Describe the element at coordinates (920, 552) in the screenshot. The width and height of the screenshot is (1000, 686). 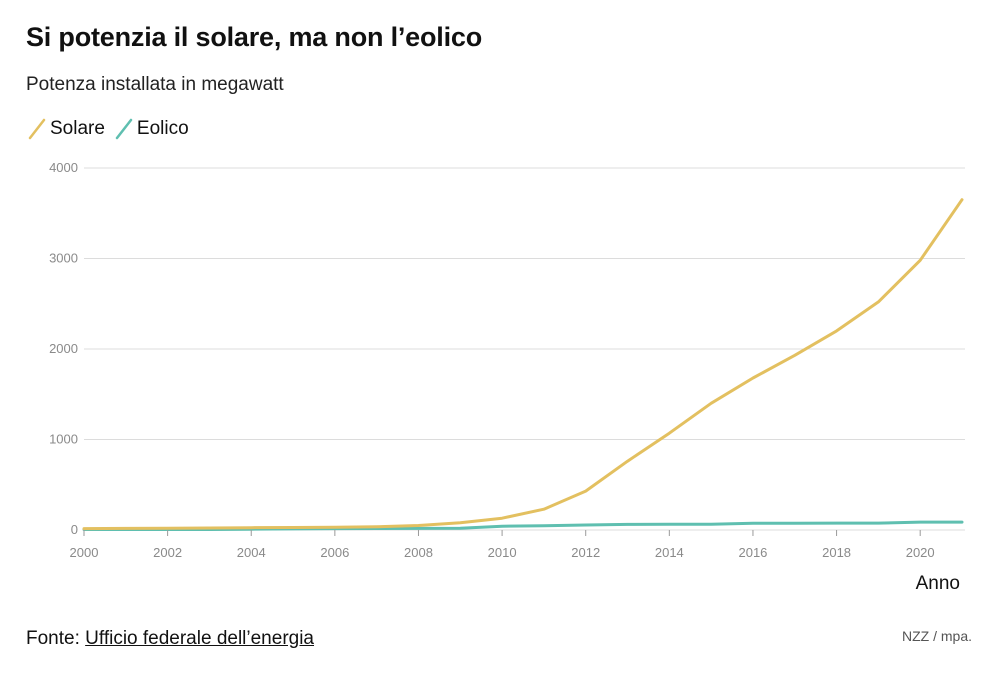
I see `x-tick-label: 2020` at that location.